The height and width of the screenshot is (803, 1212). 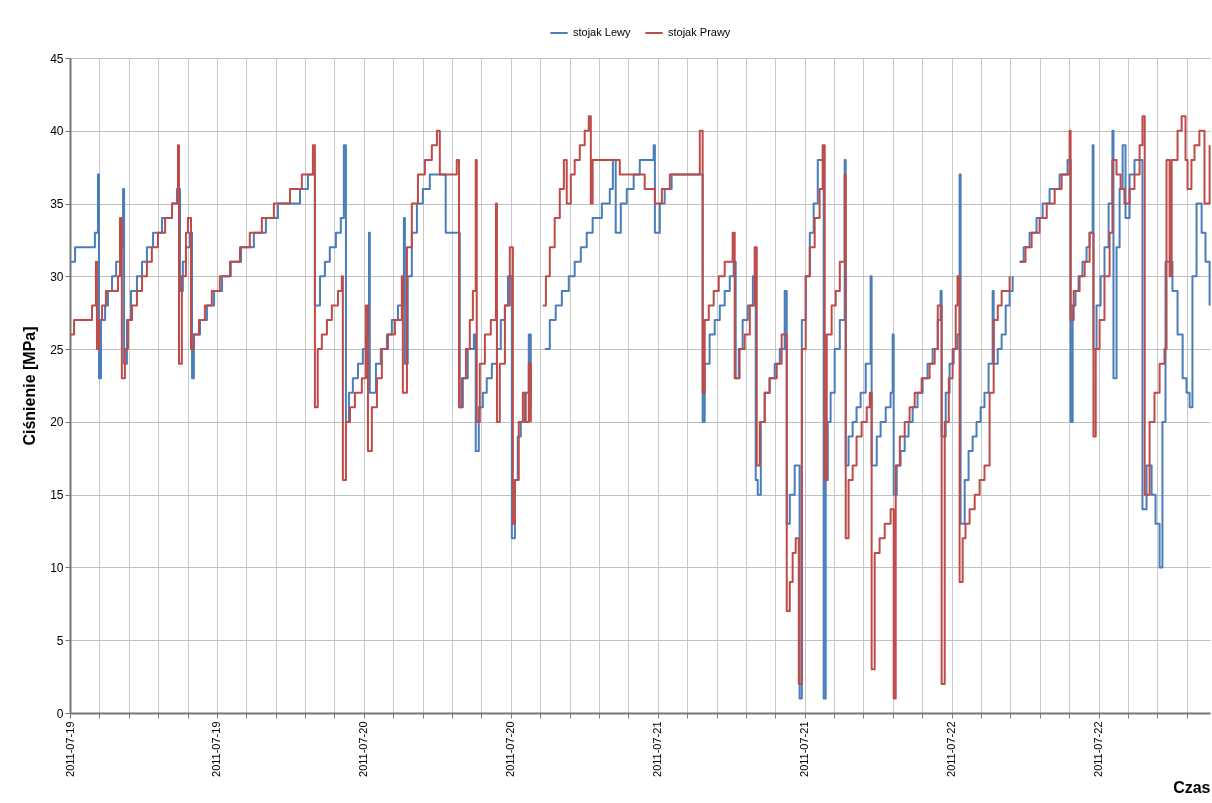 I want to click on legend-label: stojak Lewy, so click(x=602, y=32).